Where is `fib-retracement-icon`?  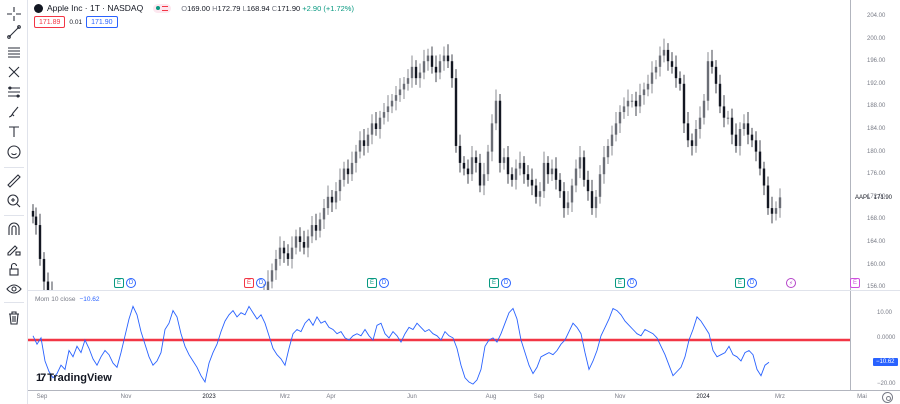
fib-retracement-icon is located at coordinates (14, 52).